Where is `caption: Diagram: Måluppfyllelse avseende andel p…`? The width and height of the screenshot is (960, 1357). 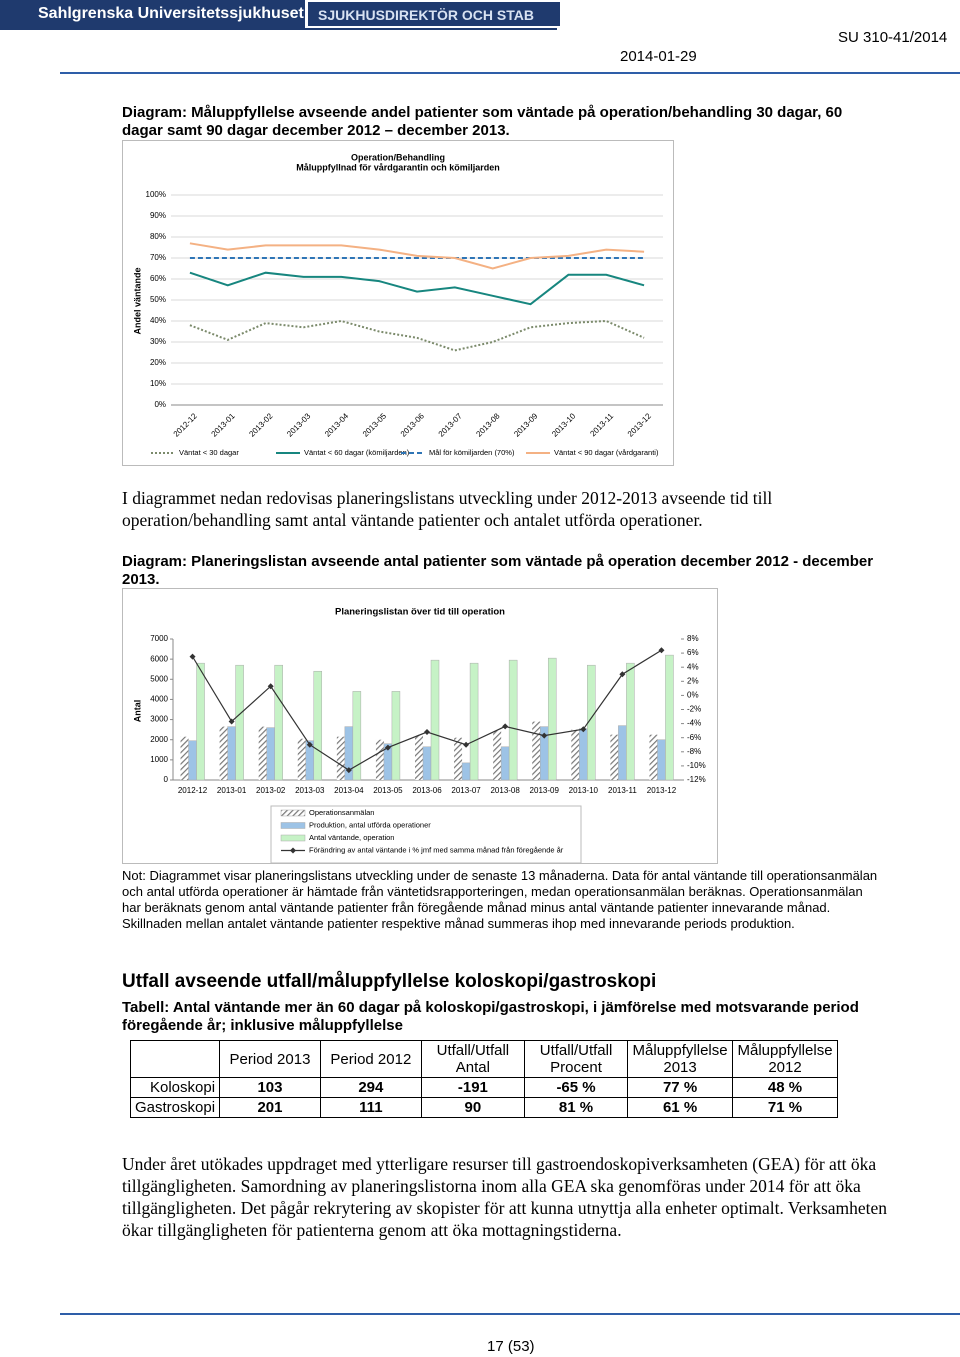 caption: Diagram: Måluppfyllelse avseende andel p… is located at coordinates (482, 121).